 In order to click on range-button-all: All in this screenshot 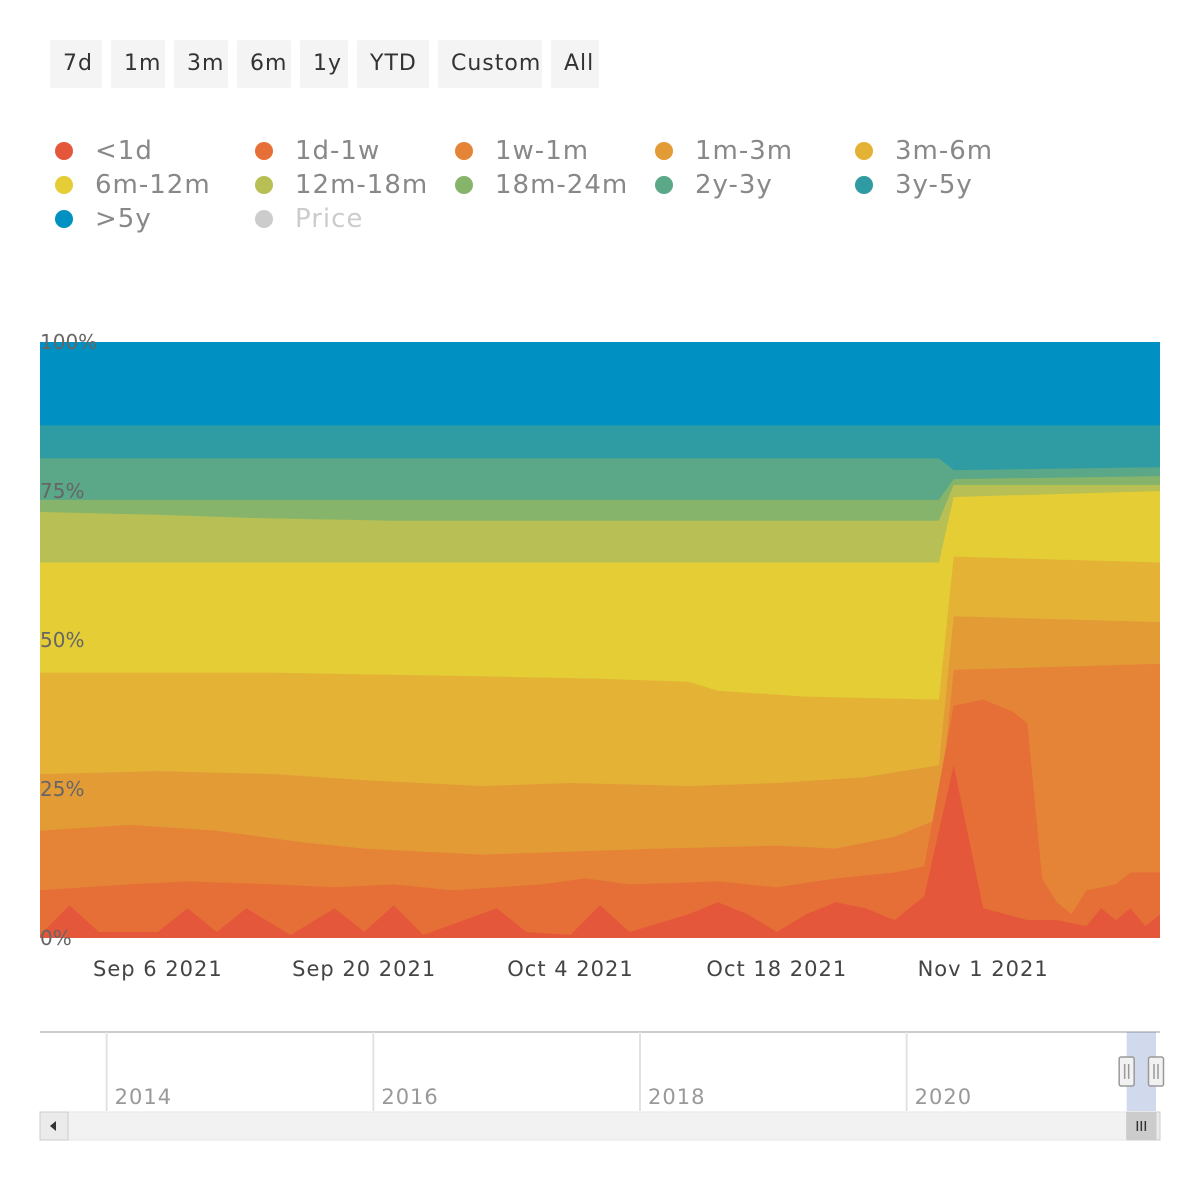, I will do `click(575, 64)`.